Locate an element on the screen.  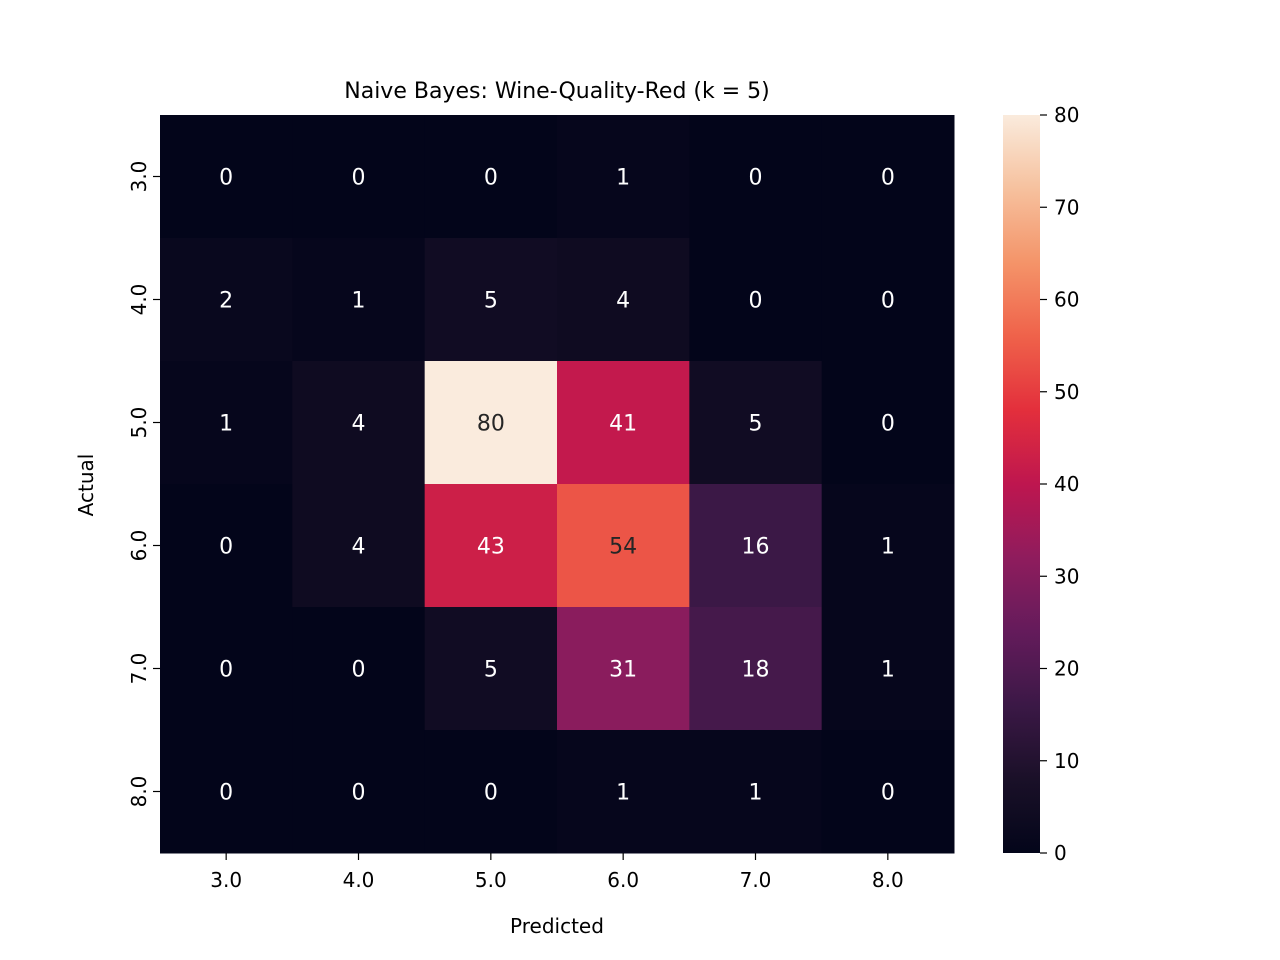
y-tick-label: 4.0 is located at coordinates (139, 300).